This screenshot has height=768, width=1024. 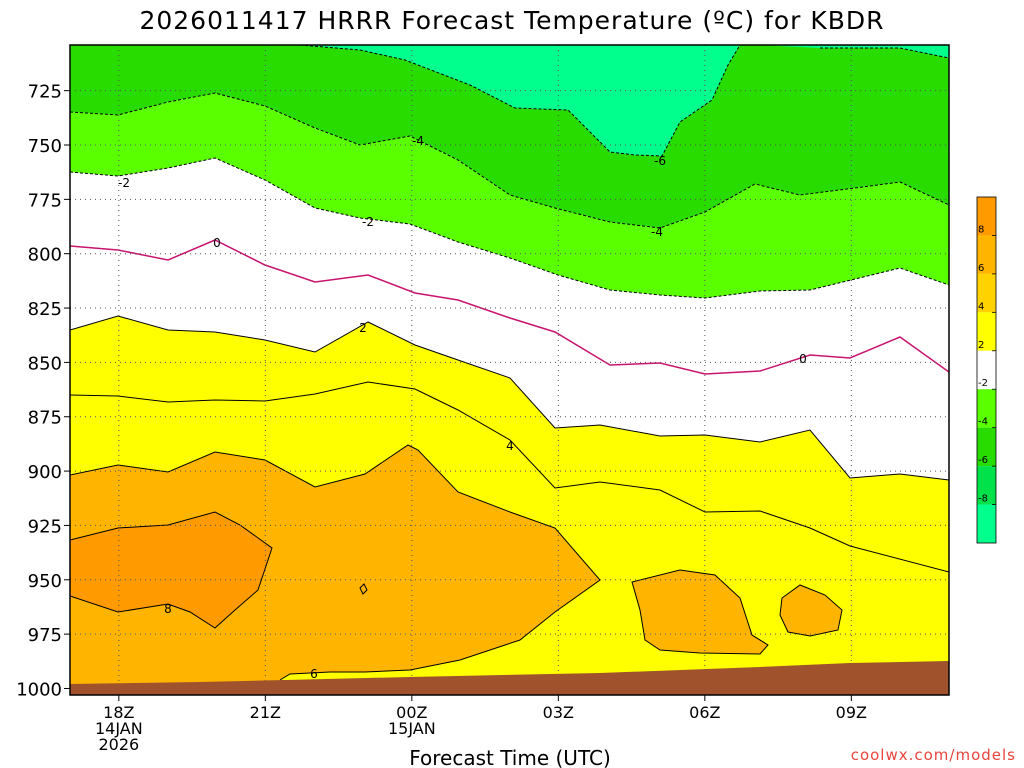 What do you see at coordinates (39, 689) in the screenshot?
I see `y-tick-label: 1000` at bounding box center [39, 689].